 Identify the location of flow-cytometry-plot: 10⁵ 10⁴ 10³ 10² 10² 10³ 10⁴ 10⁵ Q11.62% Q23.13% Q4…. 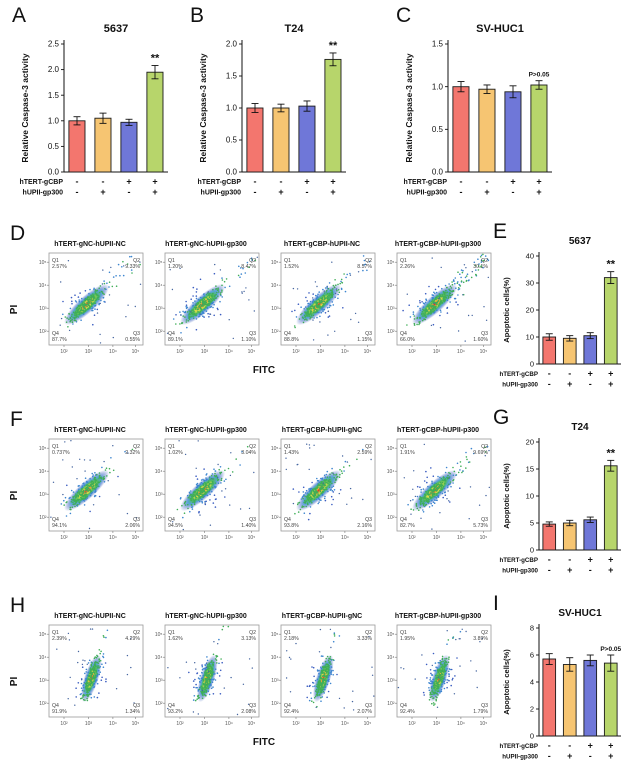
(207, 675).